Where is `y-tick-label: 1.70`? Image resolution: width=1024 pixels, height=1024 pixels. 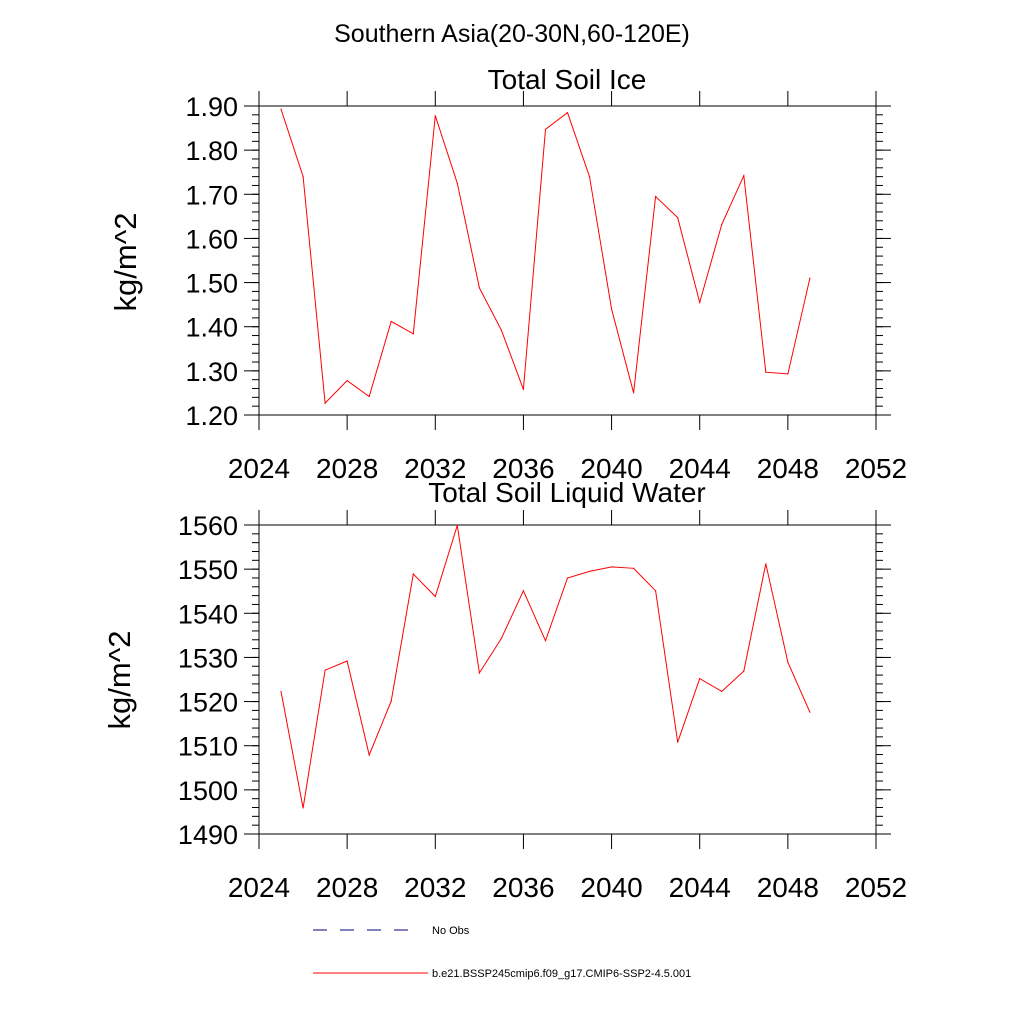
y-tick-label: 1.70 is located at coordinates (211, 195).